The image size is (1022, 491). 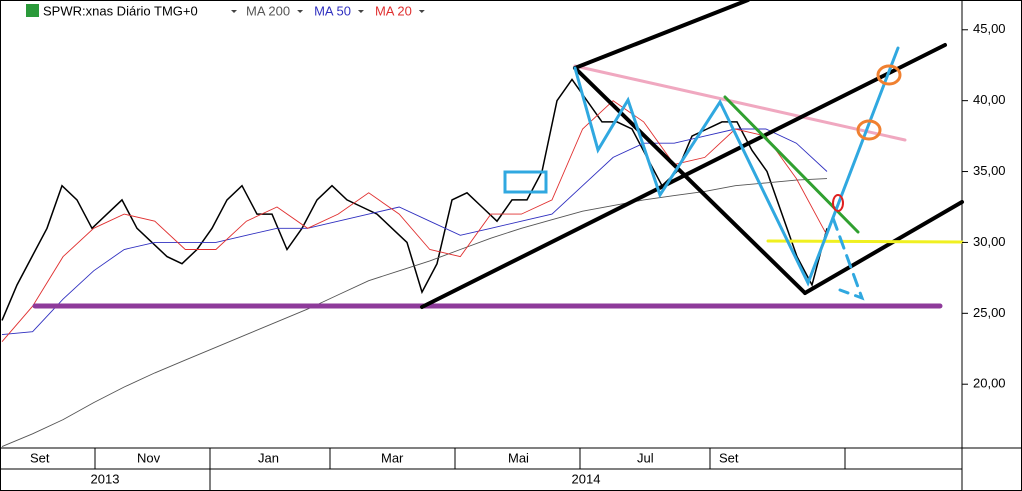 What do you see at coordinates (32, 10) in the screenshot?
I see `symbol-icon` at bounding box center [32, 10].